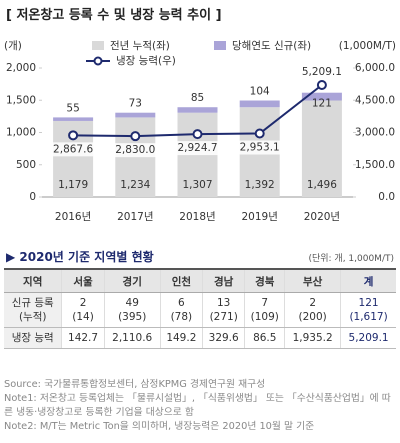 The height and width of the screenshot is (443, 400). I want to click on cell-text: 149.2, so click(181, 338).